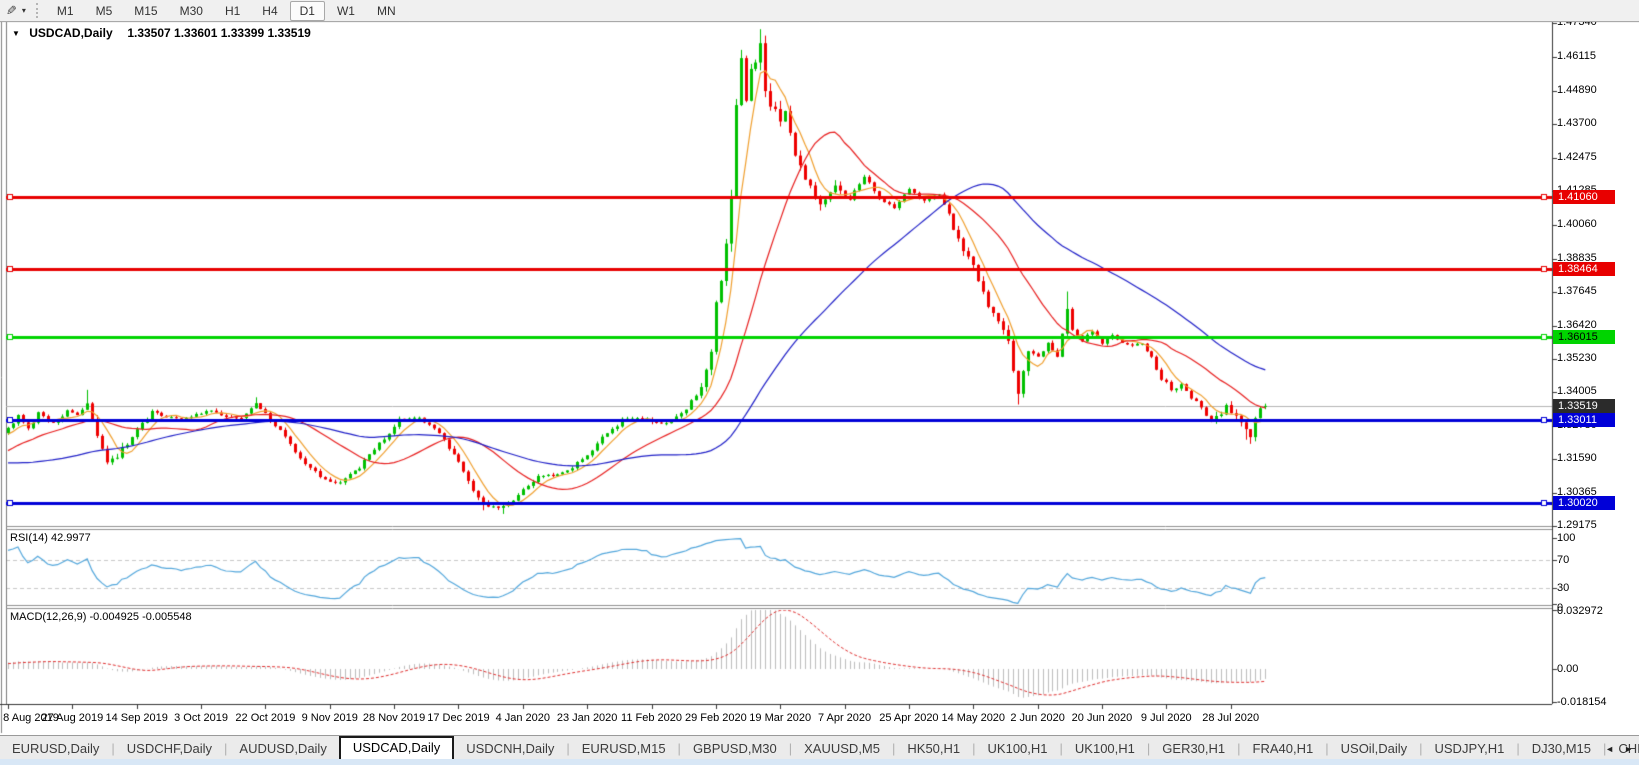 This screenshot has height=765, width=1639. What do you see at coordinates (1577, 223) in the screenshot?
I see `price-axis-label: 1.40060` at bounding box center [1577, 223].